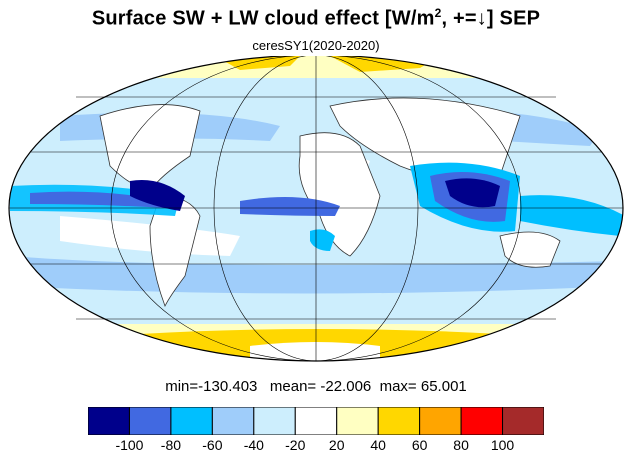  What do you see at coordinates (316, 386) in the screenshot?
I see `stats-line: min=-130.403 mean= -22.006 max= 65.001` at bounding box center [316, 386].